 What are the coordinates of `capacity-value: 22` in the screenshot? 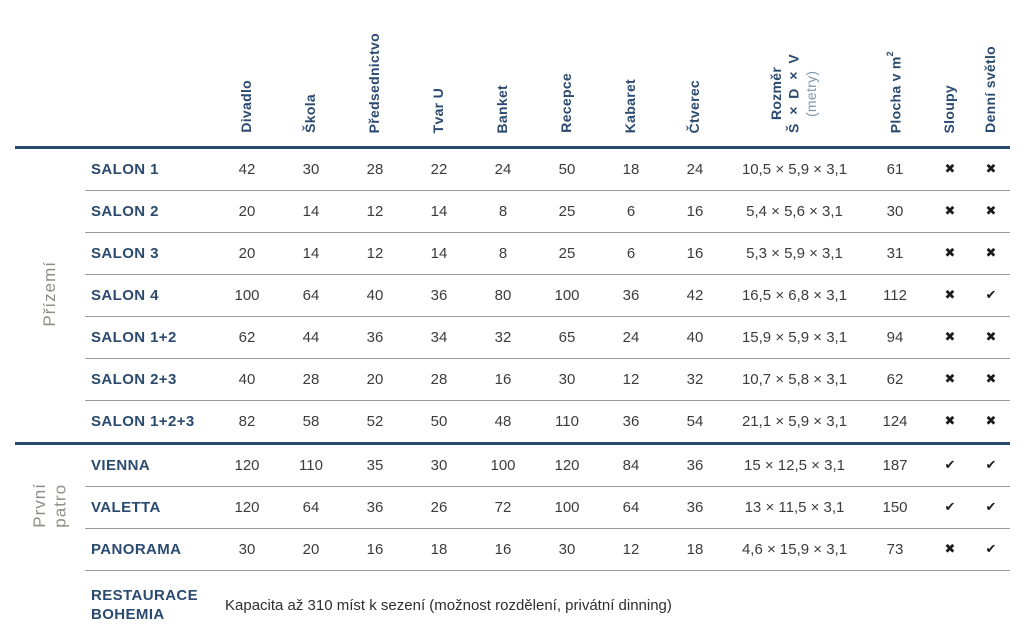 It's located at (439, 169).